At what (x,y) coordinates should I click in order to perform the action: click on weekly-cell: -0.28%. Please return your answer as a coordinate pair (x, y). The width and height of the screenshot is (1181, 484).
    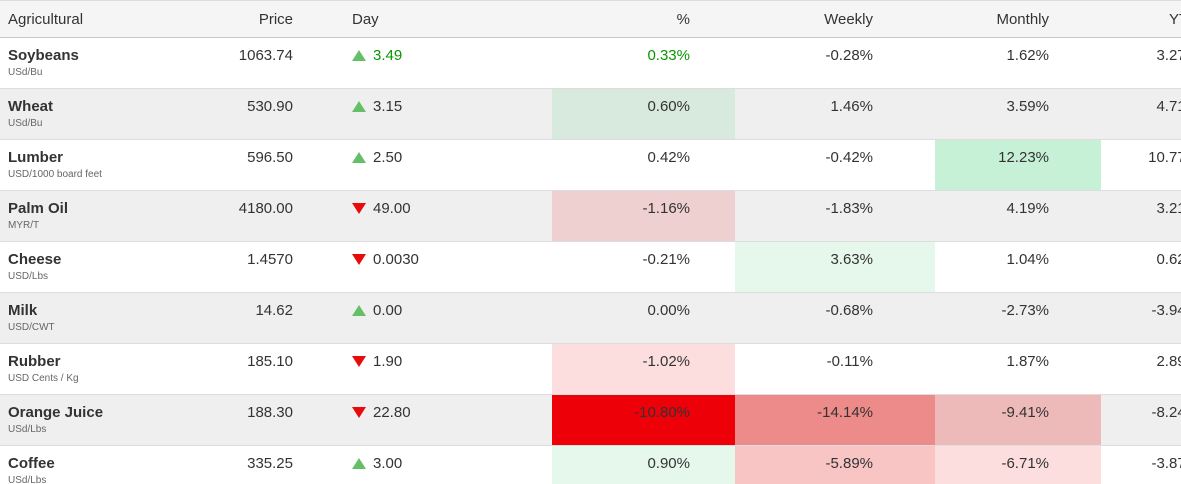
    Looking at the image, I should click on (849, 55).